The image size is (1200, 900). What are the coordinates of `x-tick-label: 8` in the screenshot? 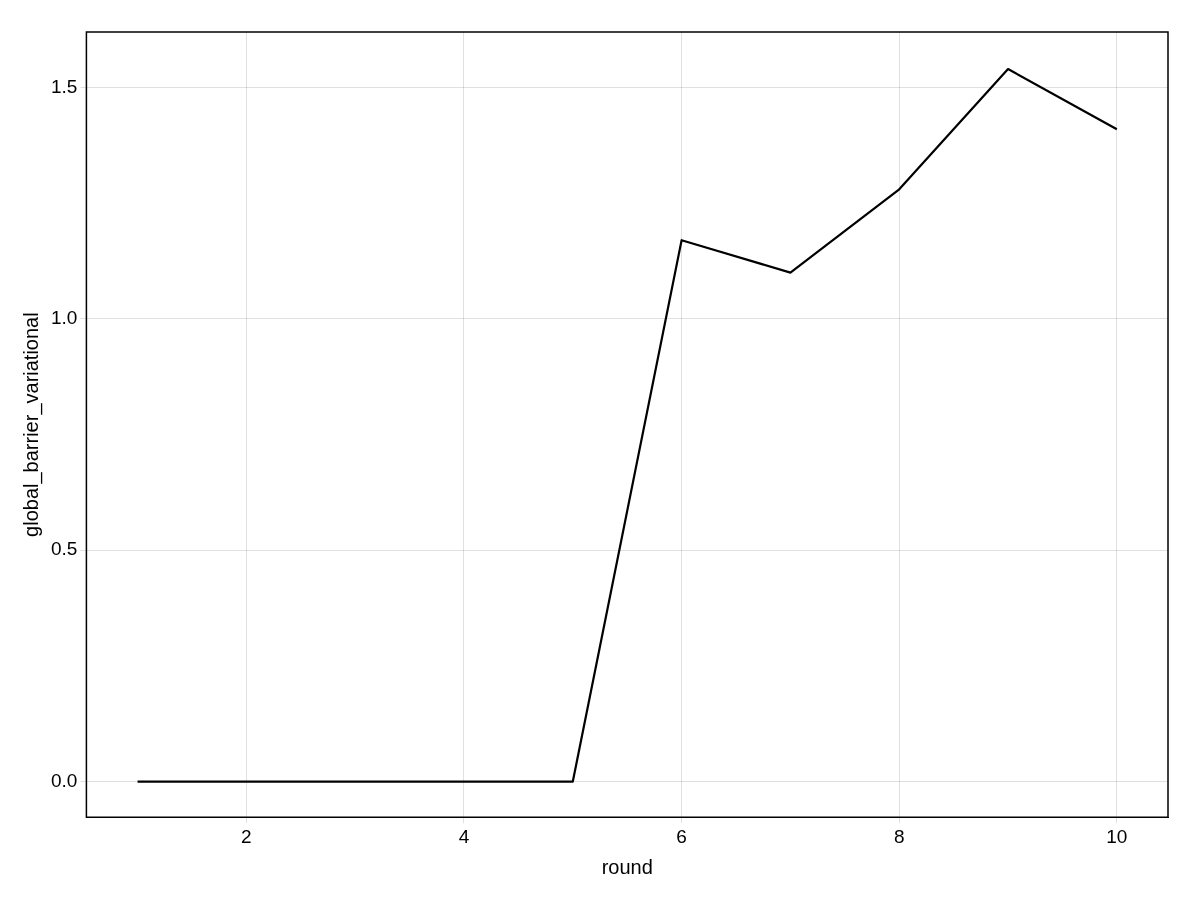 It's located at (899, 836).